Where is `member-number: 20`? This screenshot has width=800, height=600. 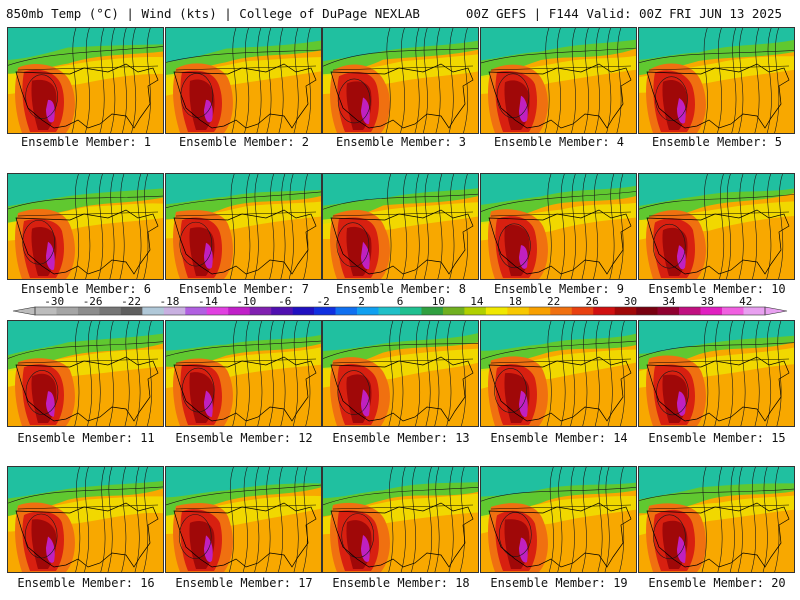
member-number: 20 is located at coordinates (778, 583).